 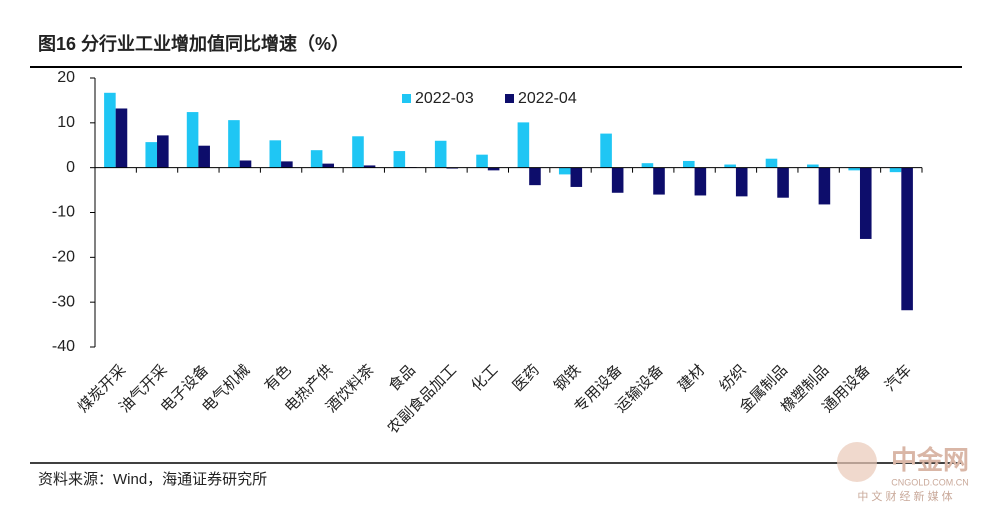 I want to click on y-tick-label: -40, so click(x=63, y=346).